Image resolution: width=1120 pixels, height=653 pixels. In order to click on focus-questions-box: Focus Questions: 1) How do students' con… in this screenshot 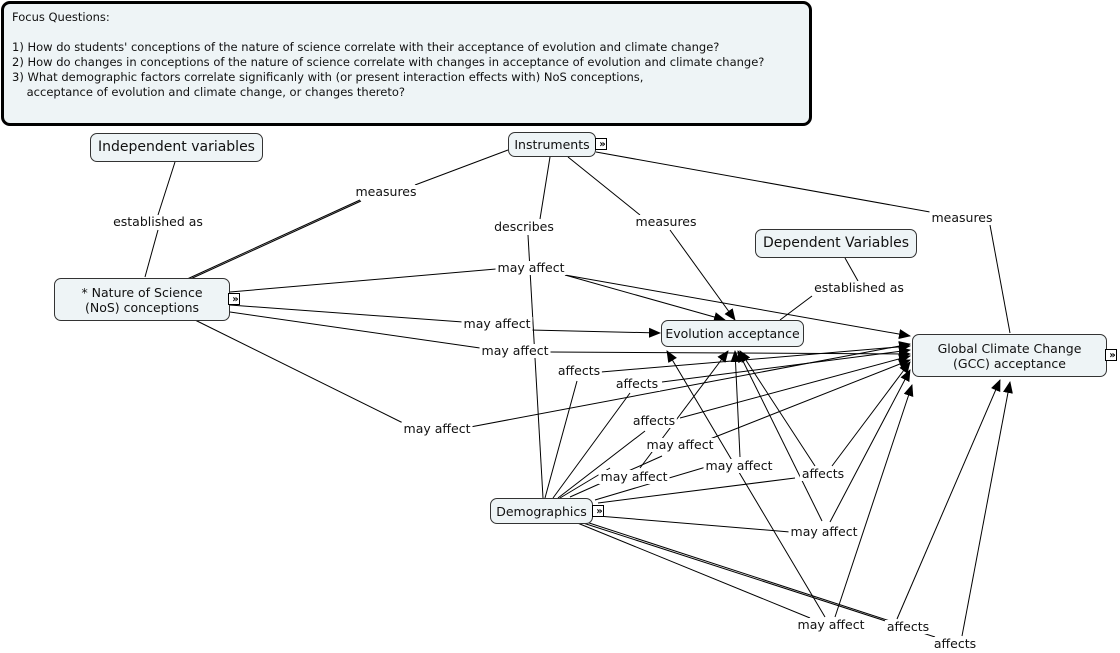, I will do `click(406, 63)`.